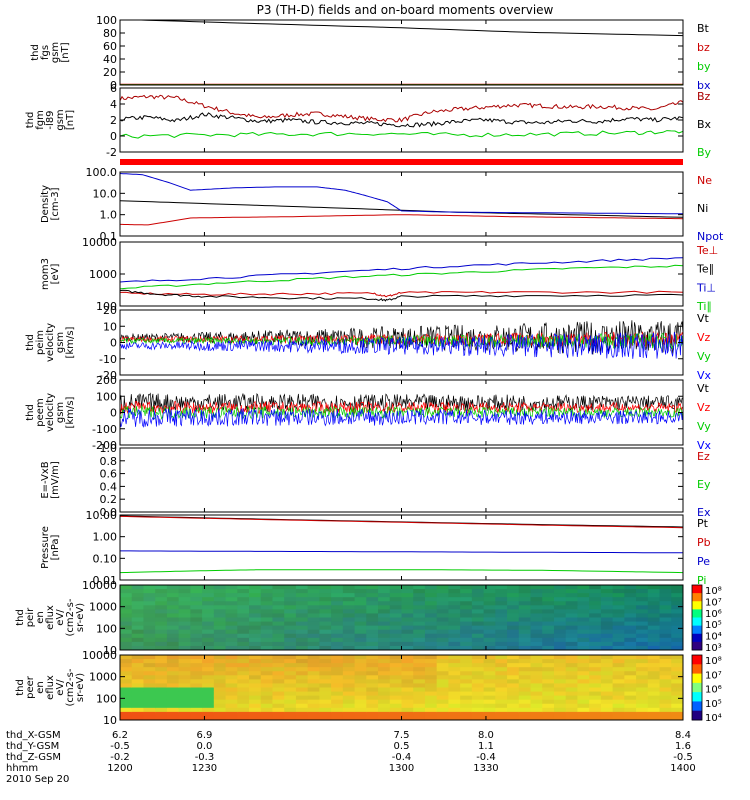 This screenshot has width=750, height=800. Describe the element at coordinates (704, 426) in the screenshot. I see `legend-entry: Vy` at that location.